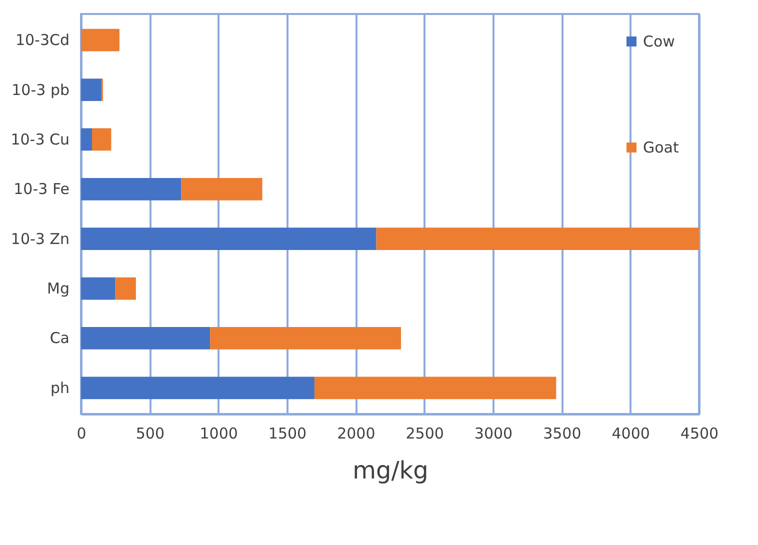  What do you see at coordinates (60, 338) in the screenshot?
I see `y-tick-label: Ca` at bounding box center [60, 338].